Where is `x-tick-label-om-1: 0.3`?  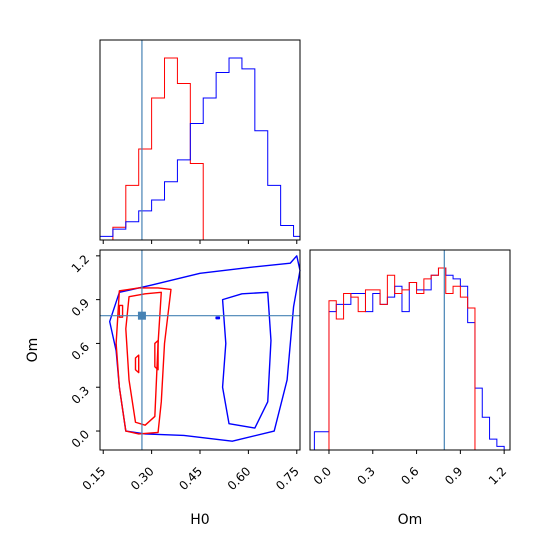
x-tick-label-om-1: 0.3 is located at coordinates (365, 475).